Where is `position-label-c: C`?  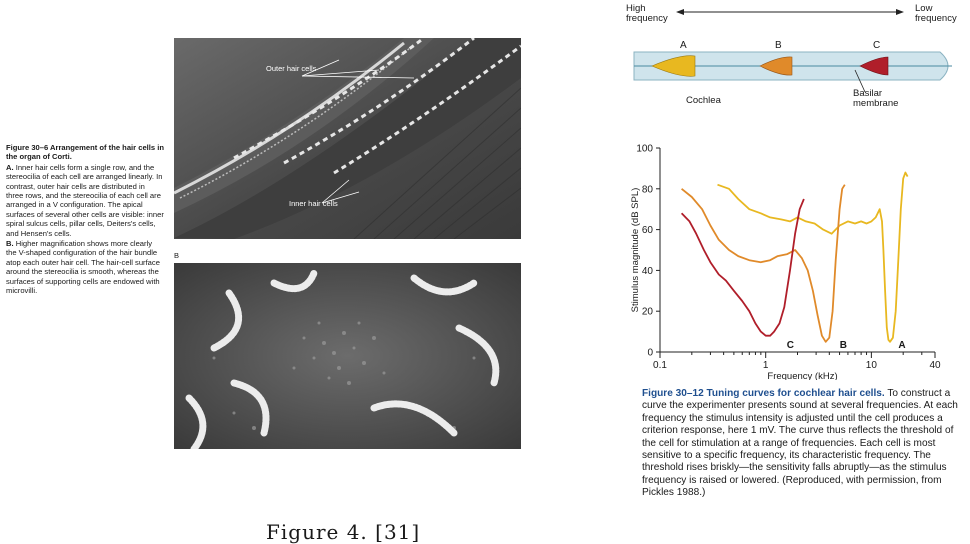
position-label-c: C is located at coordinates (877, 45).